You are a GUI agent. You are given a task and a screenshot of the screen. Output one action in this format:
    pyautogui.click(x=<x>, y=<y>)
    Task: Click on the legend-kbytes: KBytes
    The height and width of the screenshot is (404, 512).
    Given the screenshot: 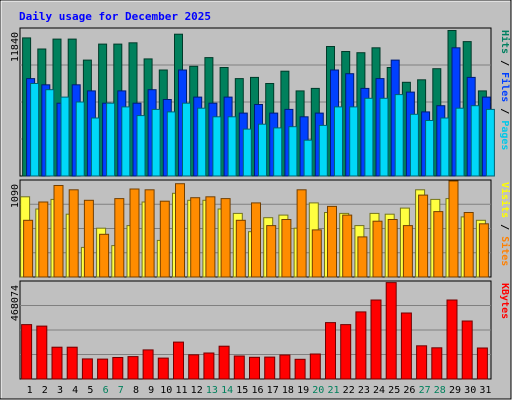 What is the action you would take?
    pyautogui.click(x=504, y=301)
    